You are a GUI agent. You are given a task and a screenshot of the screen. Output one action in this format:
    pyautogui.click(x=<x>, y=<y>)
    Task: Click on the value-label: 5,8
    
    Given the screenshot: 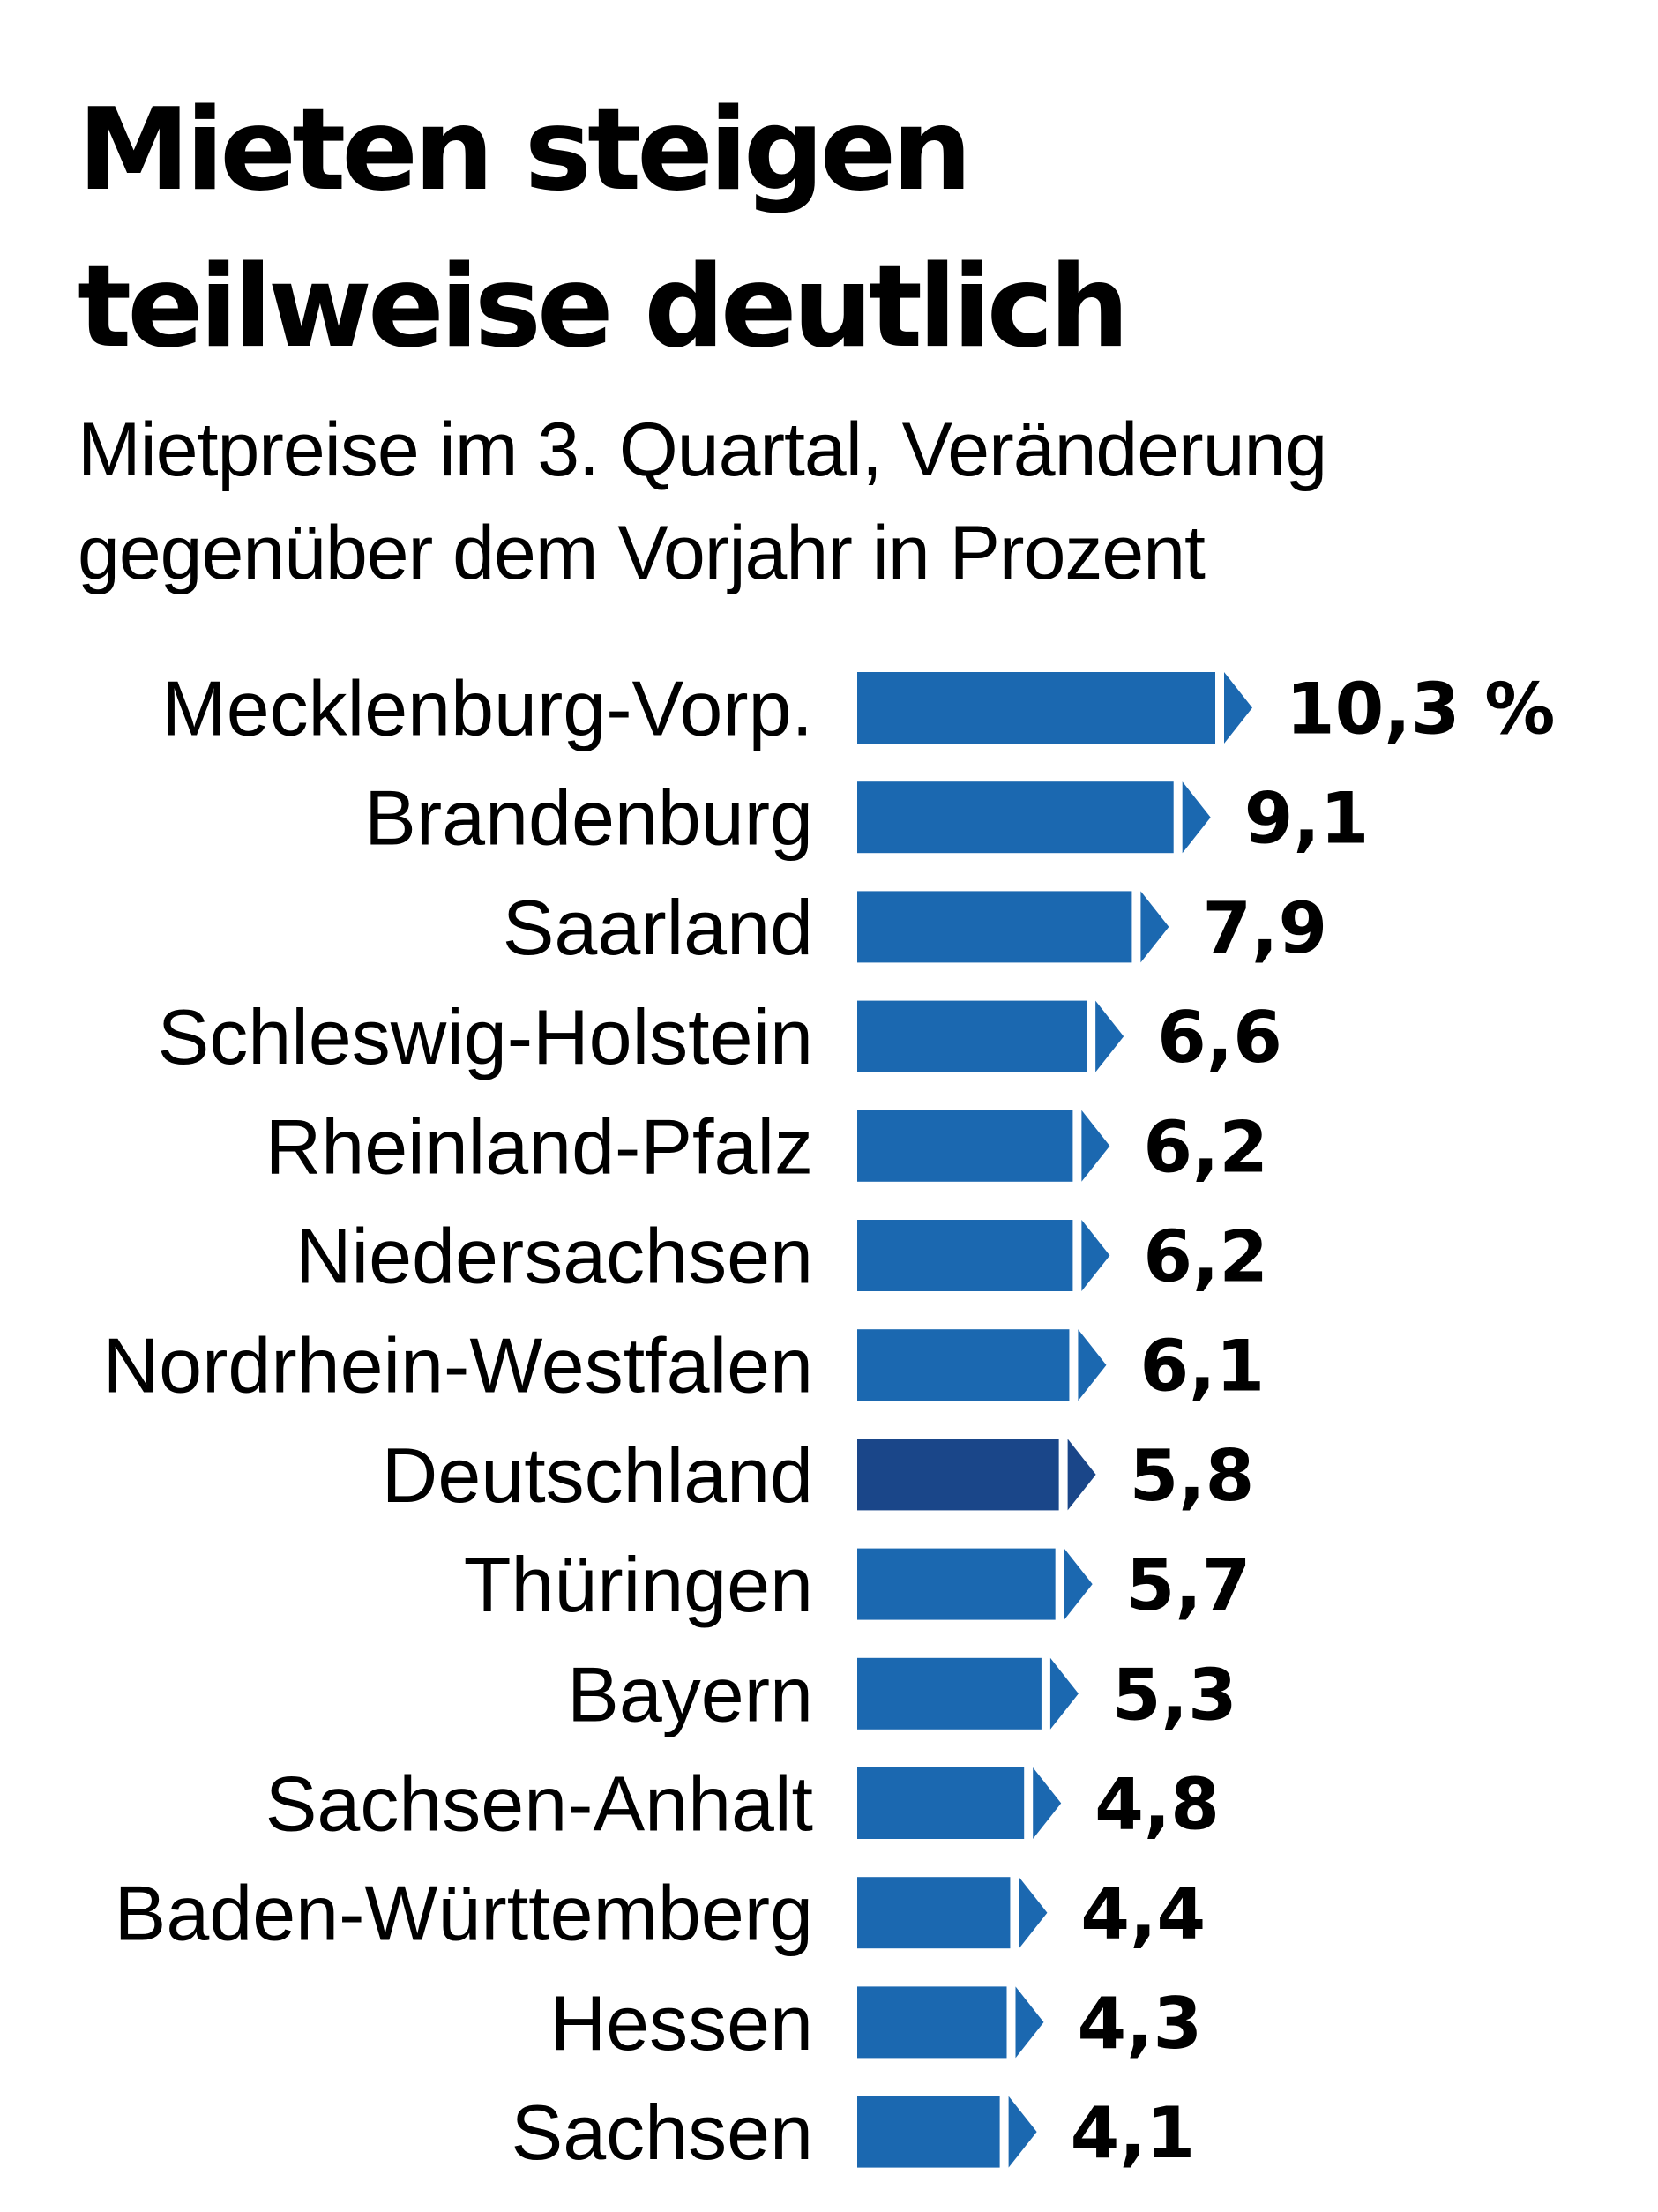 What is the action you would take?
    pyautogui.click(x=1192, y=1476)
    